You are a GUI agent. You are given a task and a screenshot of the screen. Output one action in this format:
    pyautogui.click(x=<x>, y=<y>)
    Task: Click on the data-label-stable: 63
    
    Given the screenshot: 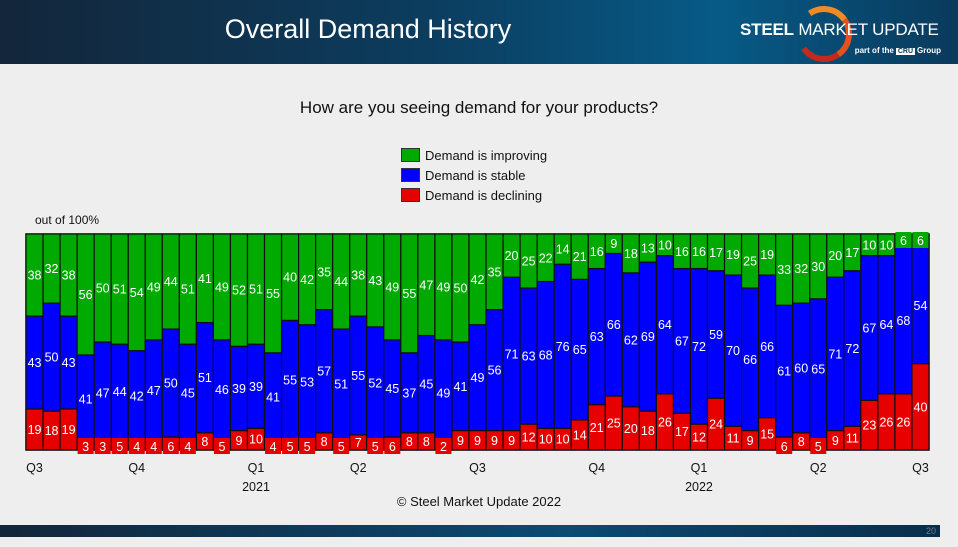 What is the action you would take?
    pyautogui.click(x=597, y=337)
    